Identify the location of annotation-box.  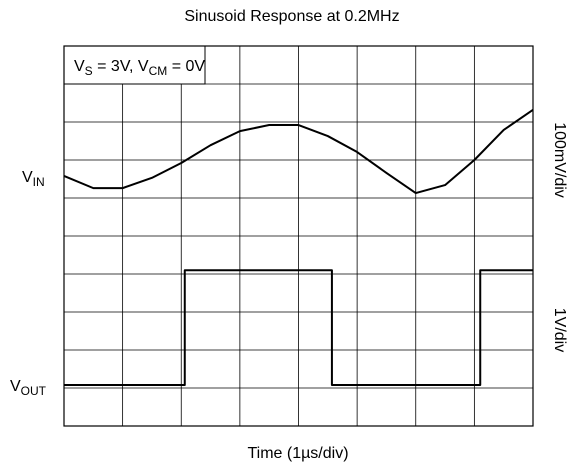
(134, 65).